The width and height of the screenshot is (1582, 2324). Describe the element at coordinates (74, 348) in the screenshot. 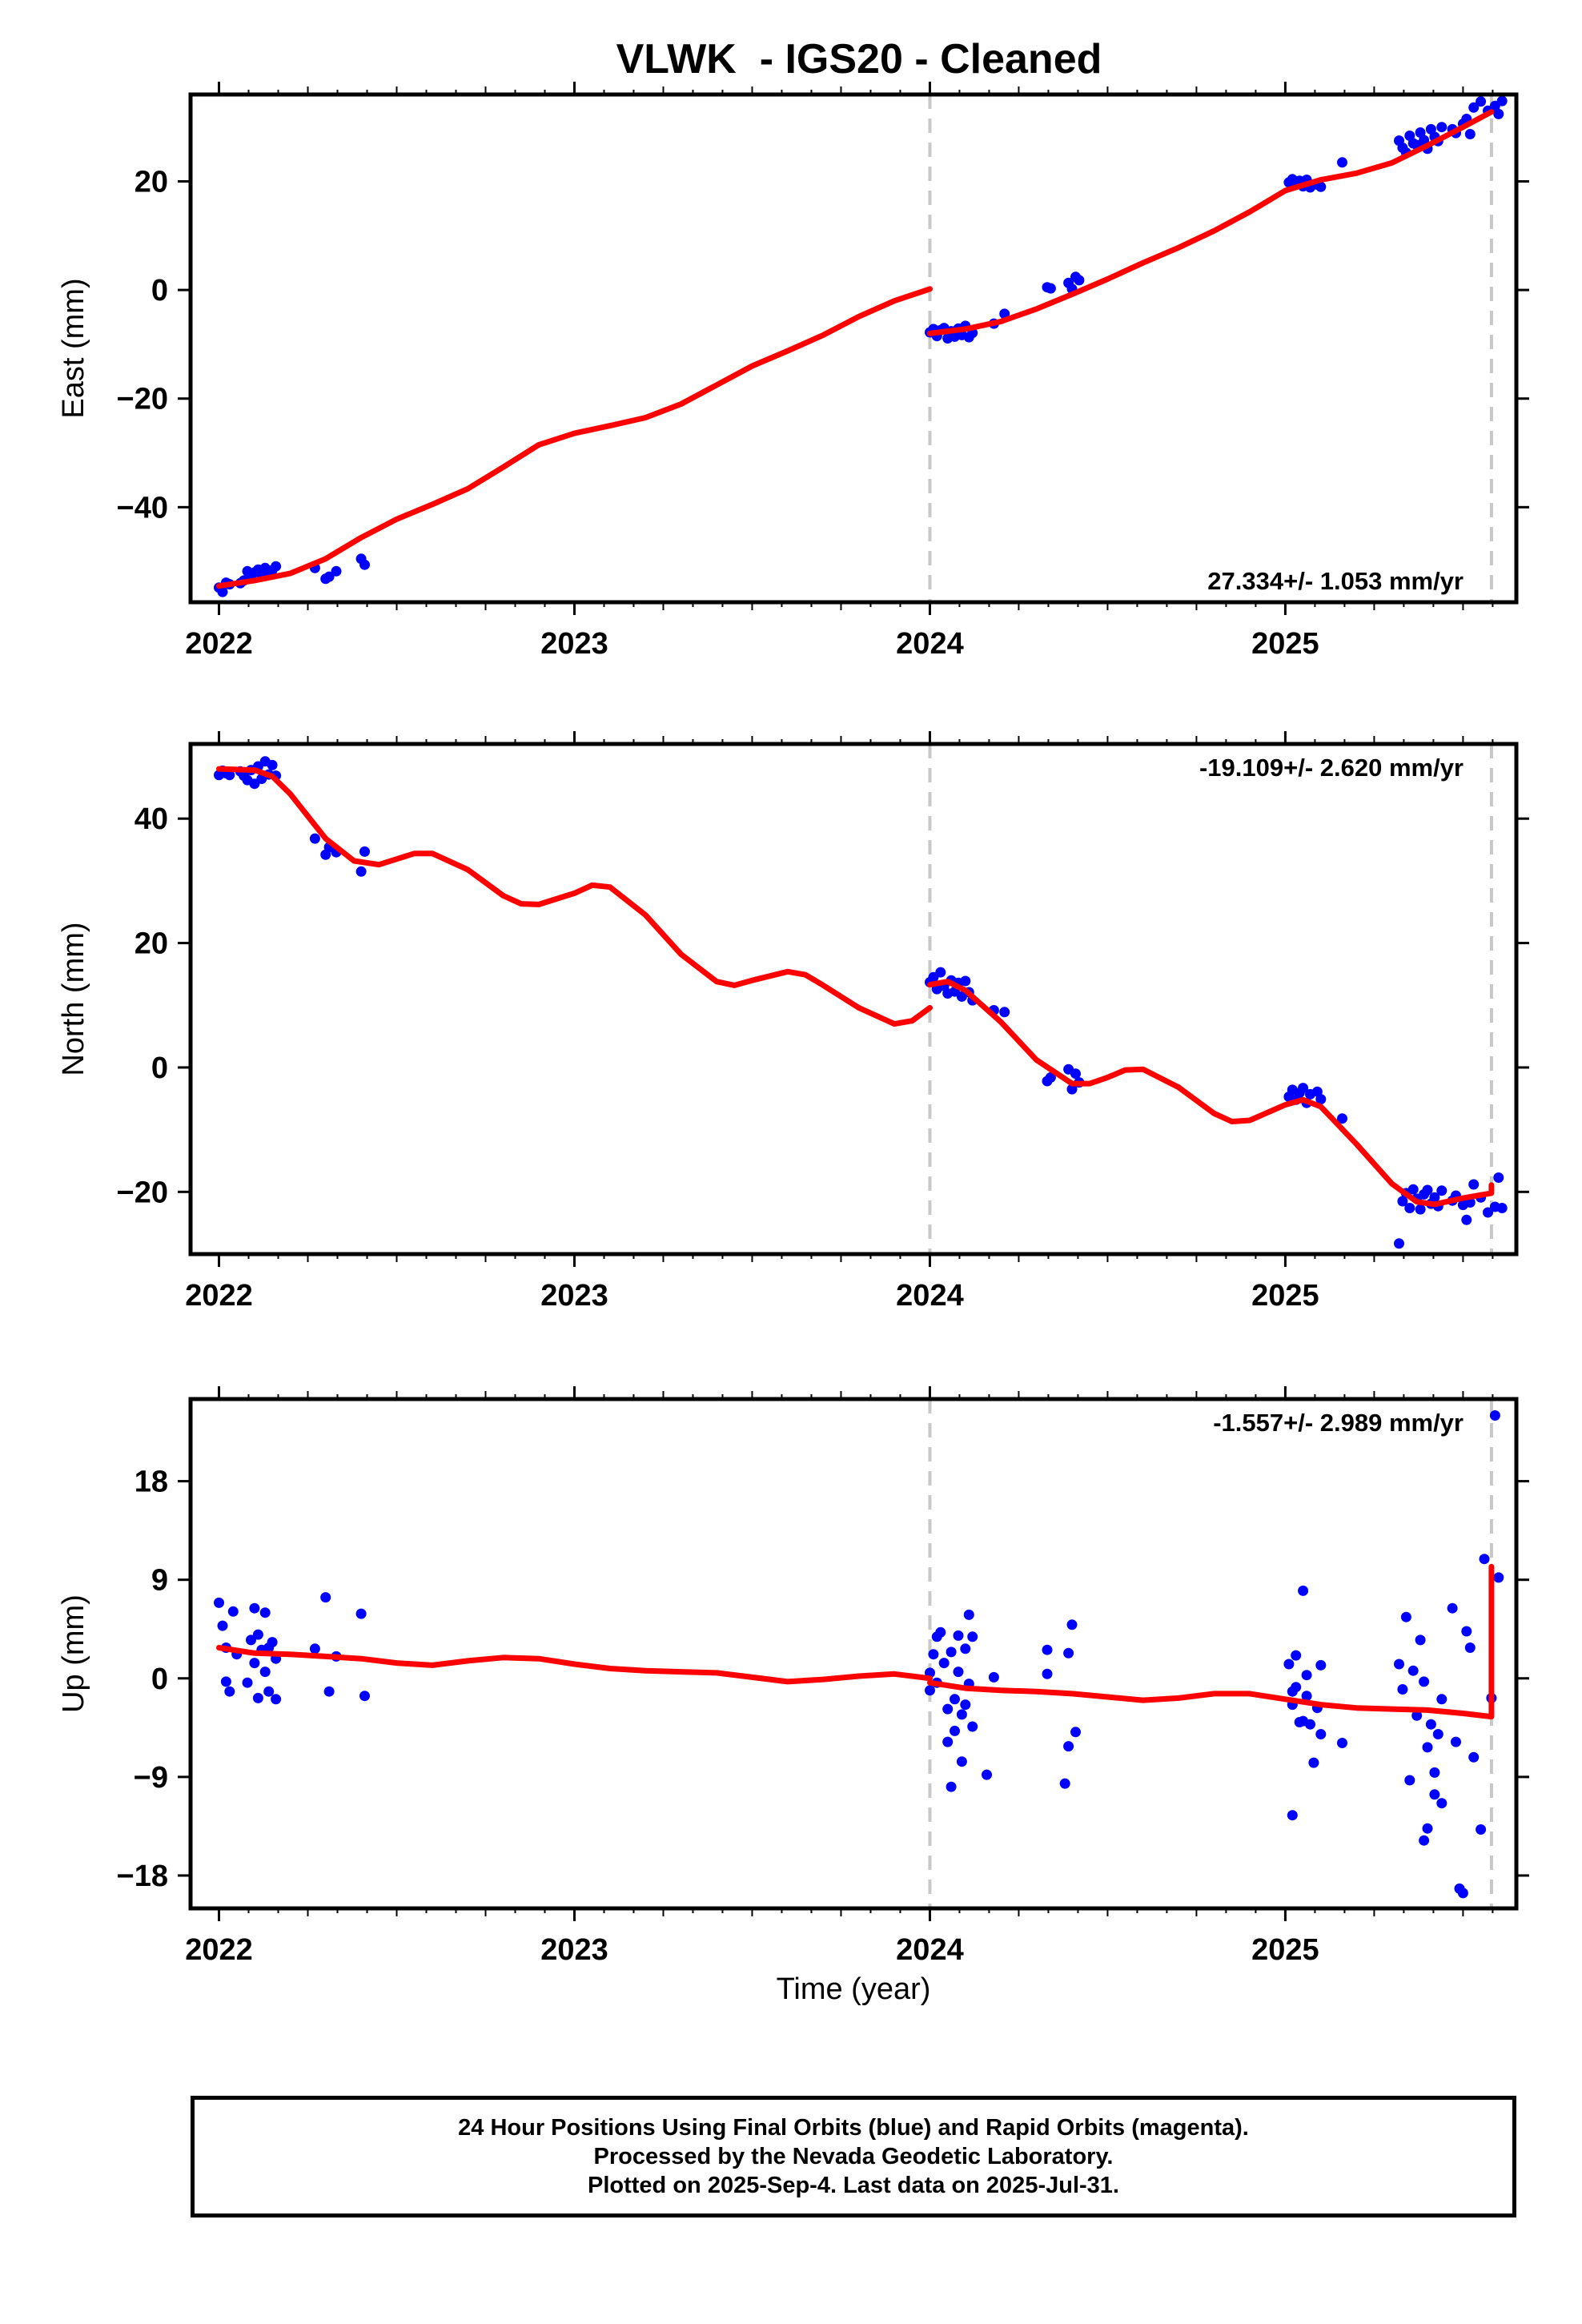

I see `east-y-axis-label: East (mm)` at that location.